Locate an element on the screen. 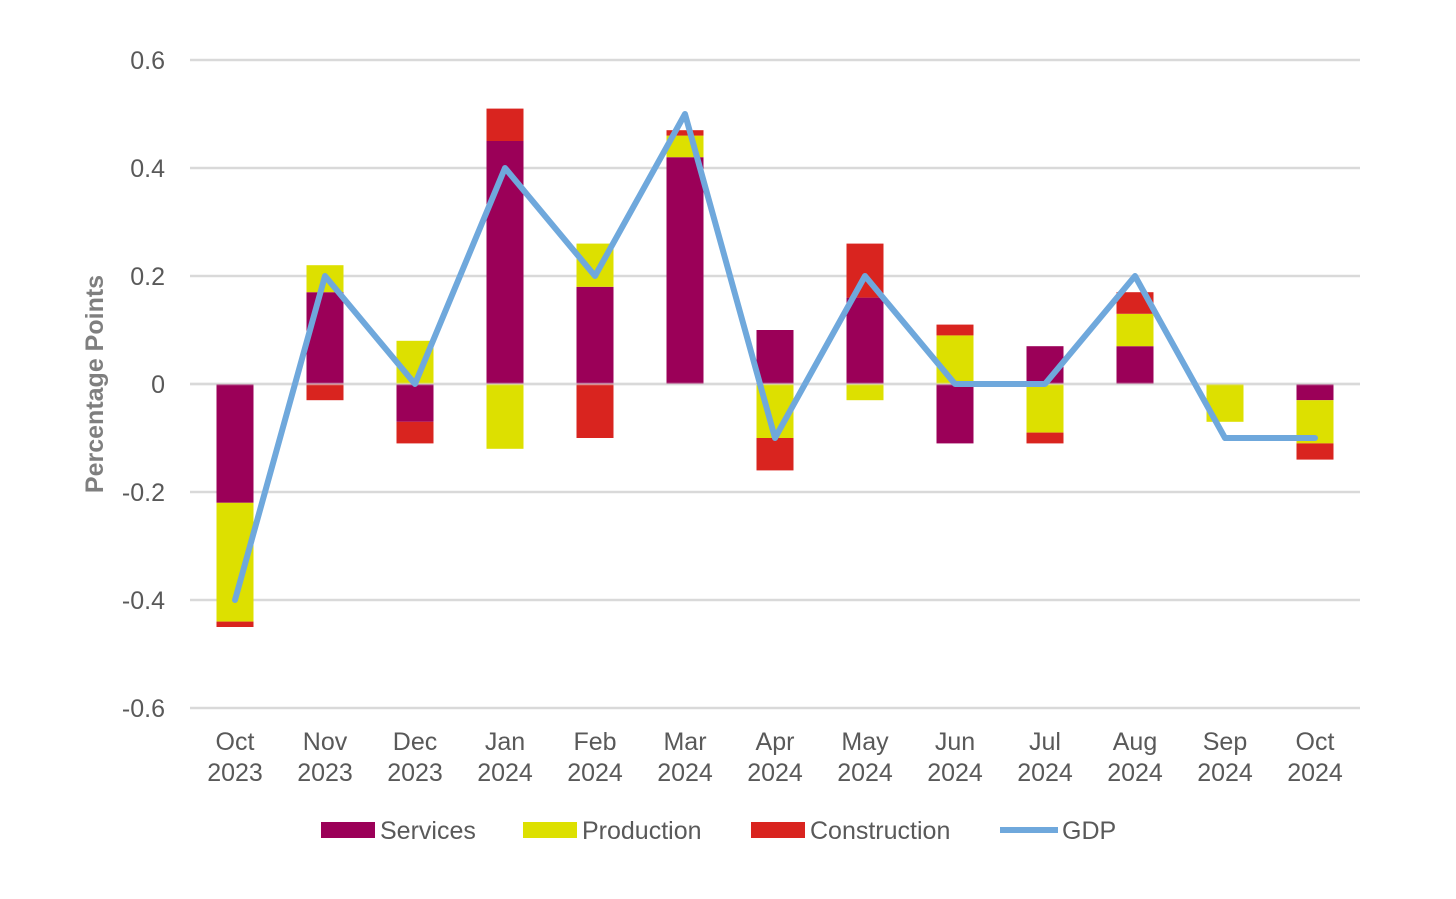 The height and width of the screenshot is (899, 1456). y-tick-label: 0.6 is located at coordinates (147, 61).